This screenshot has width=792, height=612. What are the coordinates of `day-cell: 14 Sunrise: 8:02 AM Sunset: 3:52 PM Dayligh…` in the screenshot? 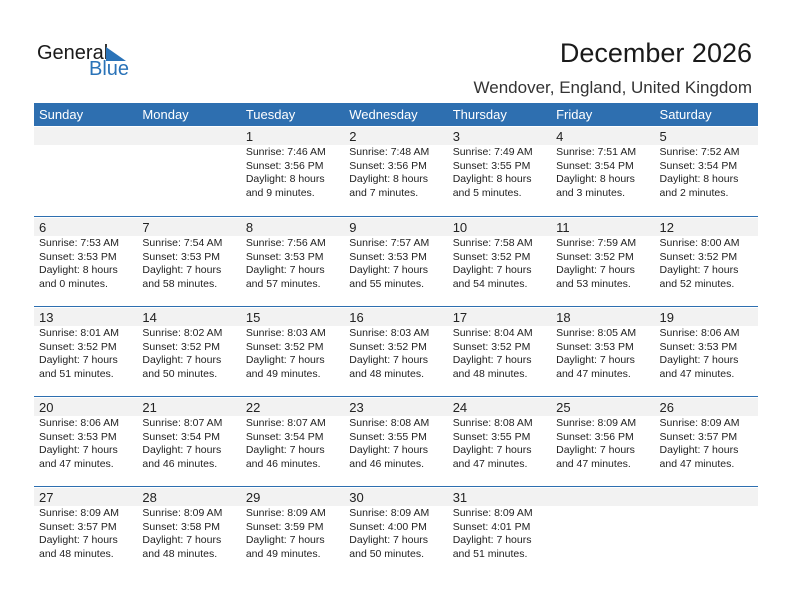 It's located at (188, 344).